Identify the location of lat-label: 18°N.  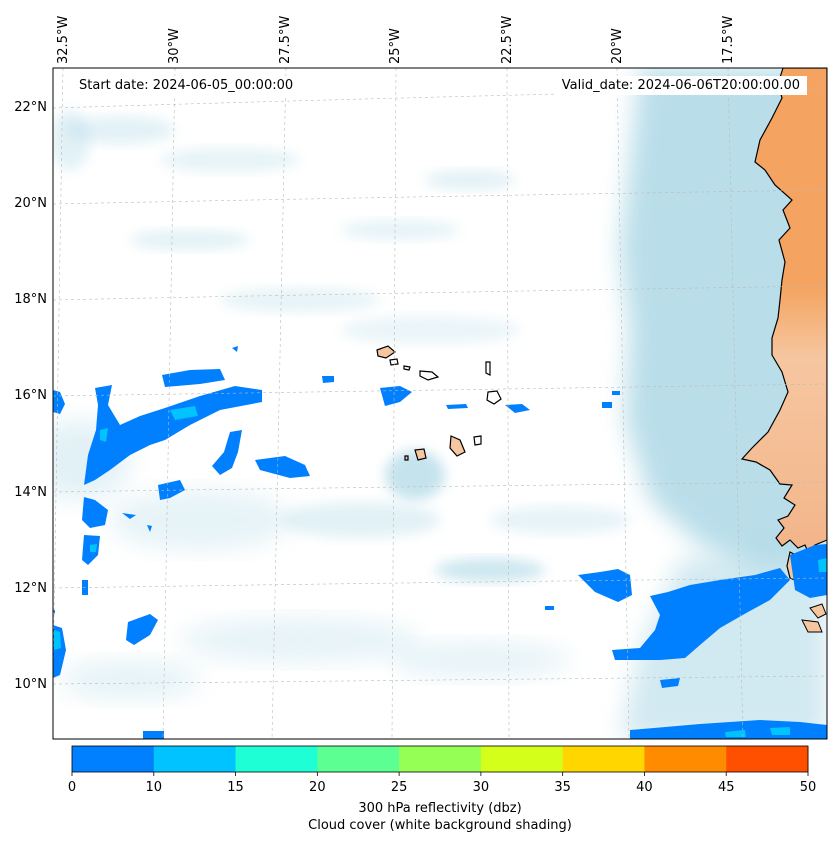
(30, 299).